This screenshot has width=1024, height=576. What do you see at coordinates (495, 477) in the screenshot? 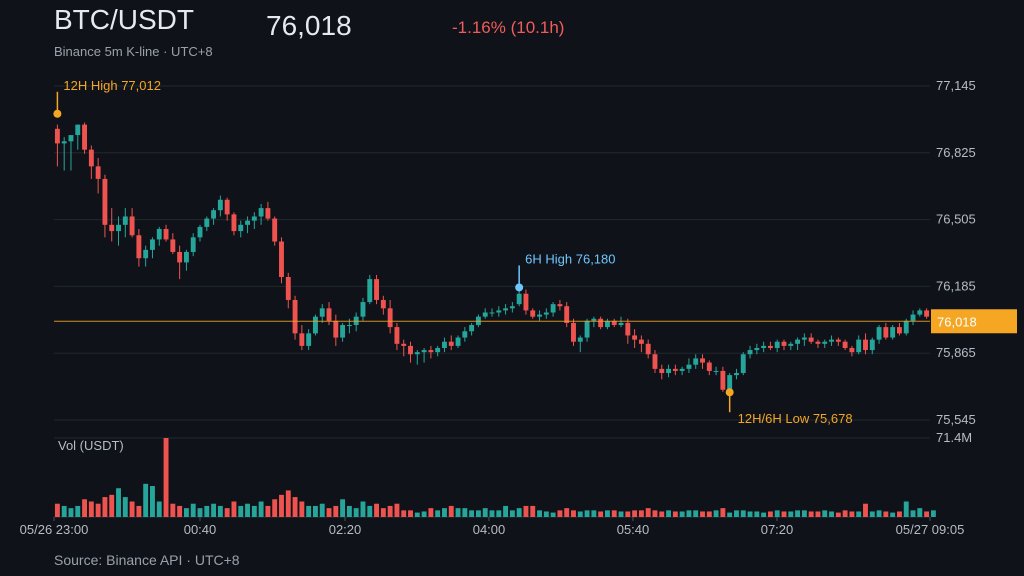
I see `volume-bars` at bounding box center [495, 477].